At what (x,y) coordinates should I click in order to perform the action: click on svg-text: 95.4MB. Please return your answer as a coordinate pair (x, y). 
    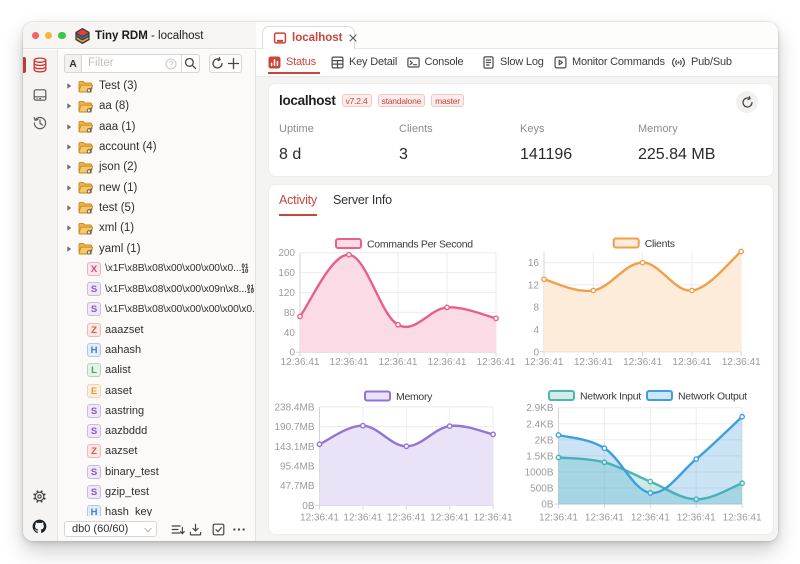
    Looking at the image, I should click on (297, 467).